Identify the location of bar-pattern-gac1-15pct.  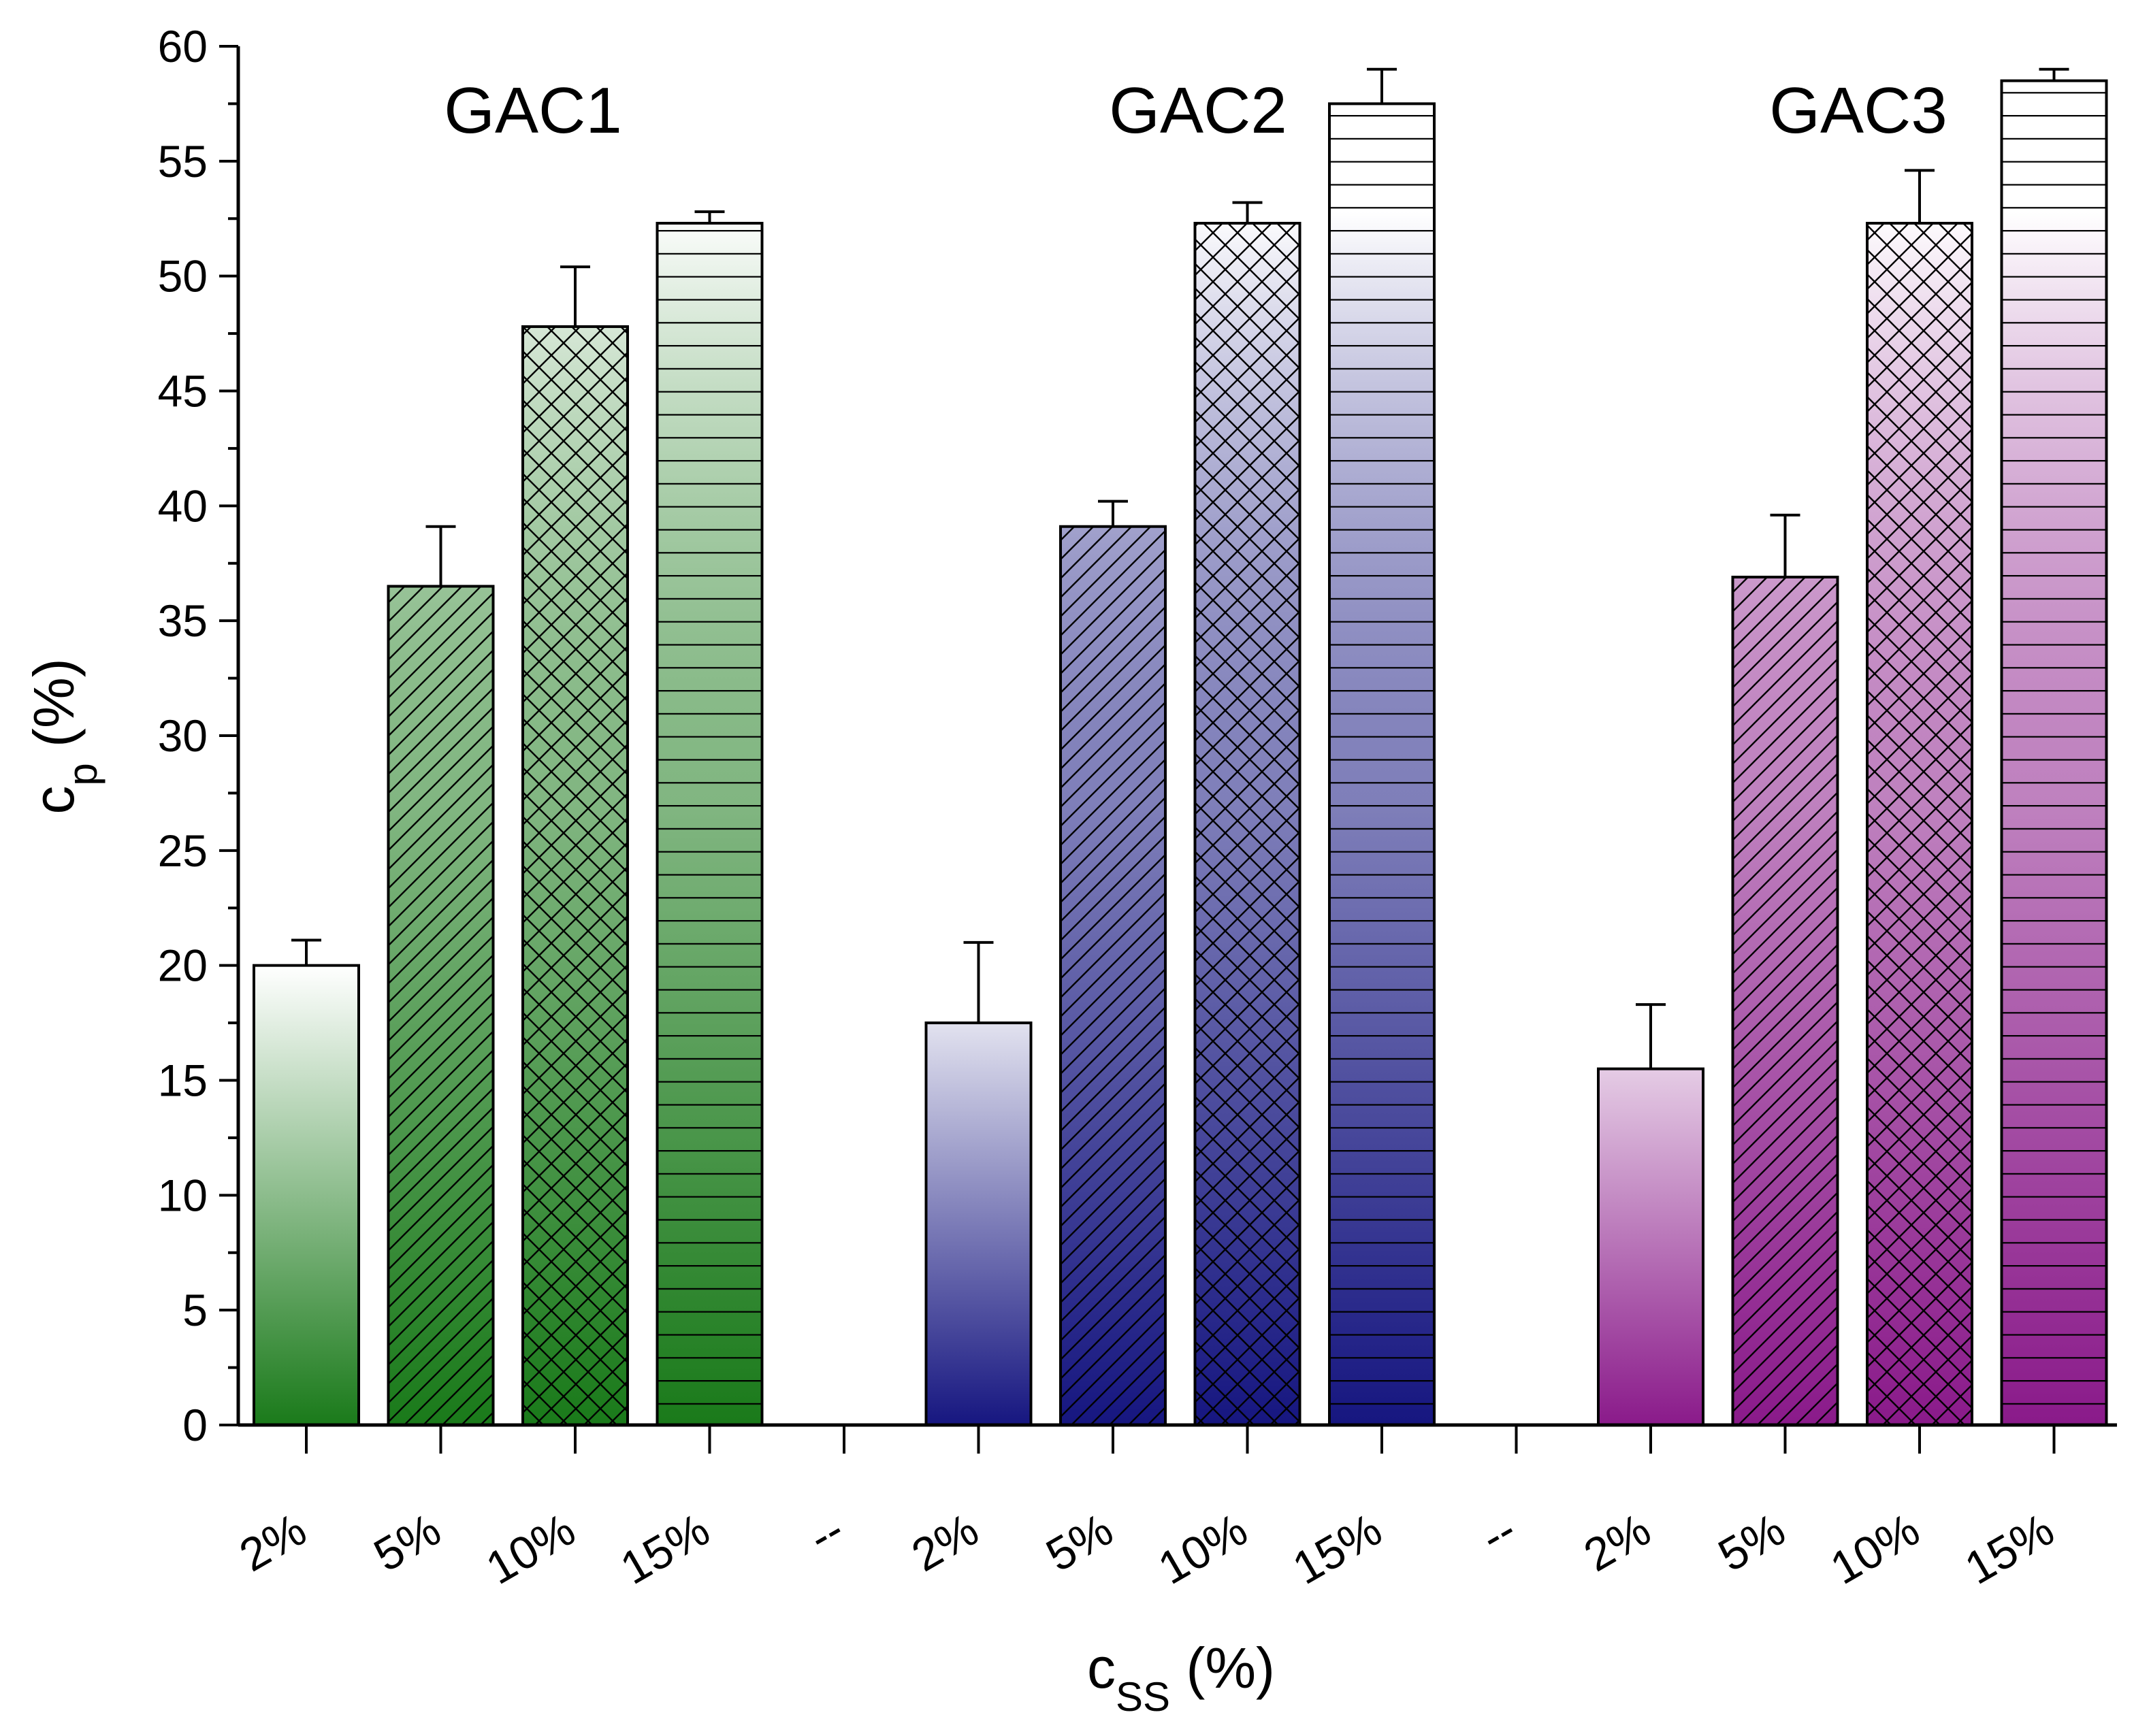
(710, 824).